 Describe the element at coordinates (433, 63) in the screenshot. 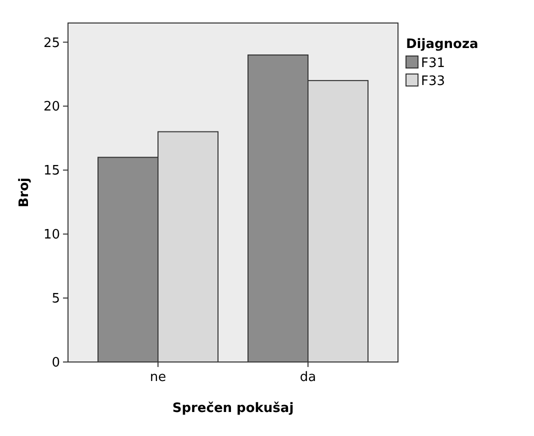

I see `legend-label: F31` at that location.